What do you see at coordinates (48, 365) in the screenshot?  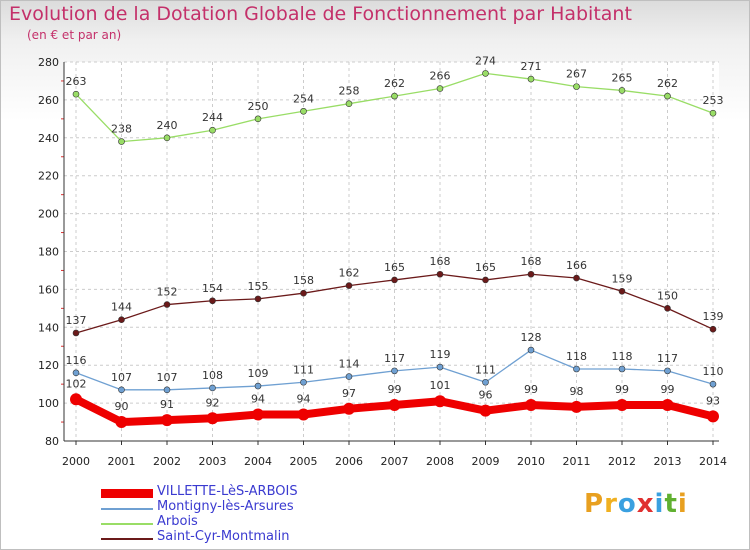 I see `y-tick-label: 120` at bounding box center [48, 365].